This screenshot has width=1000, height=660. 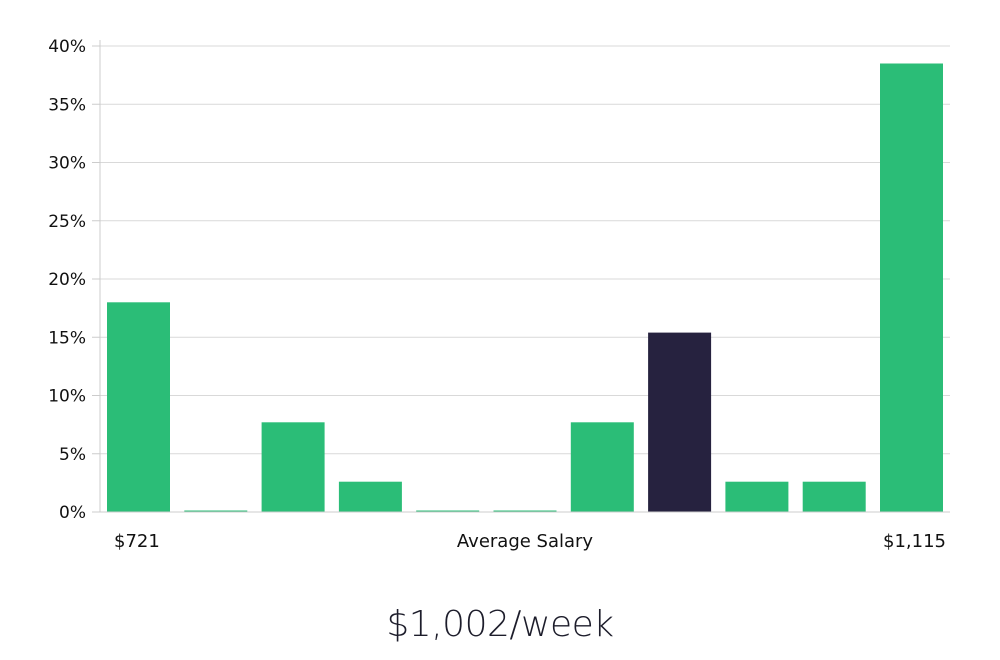 What do you see at coordinates (67, 397) in the screenshot?
I see `y-tick-label: 10%` at bounding box center [67, 397].